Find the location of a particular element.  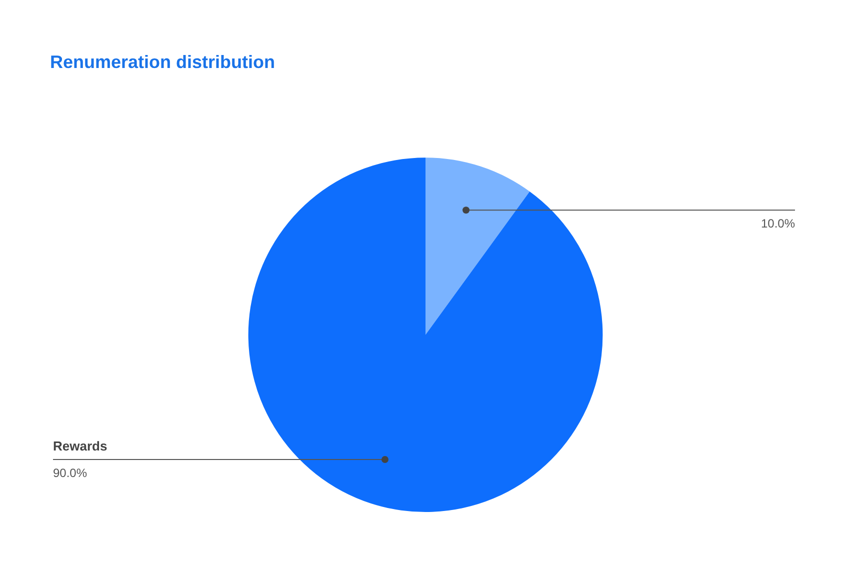

chart-title: Renumeration distribution is located at coordinates (162, 62).